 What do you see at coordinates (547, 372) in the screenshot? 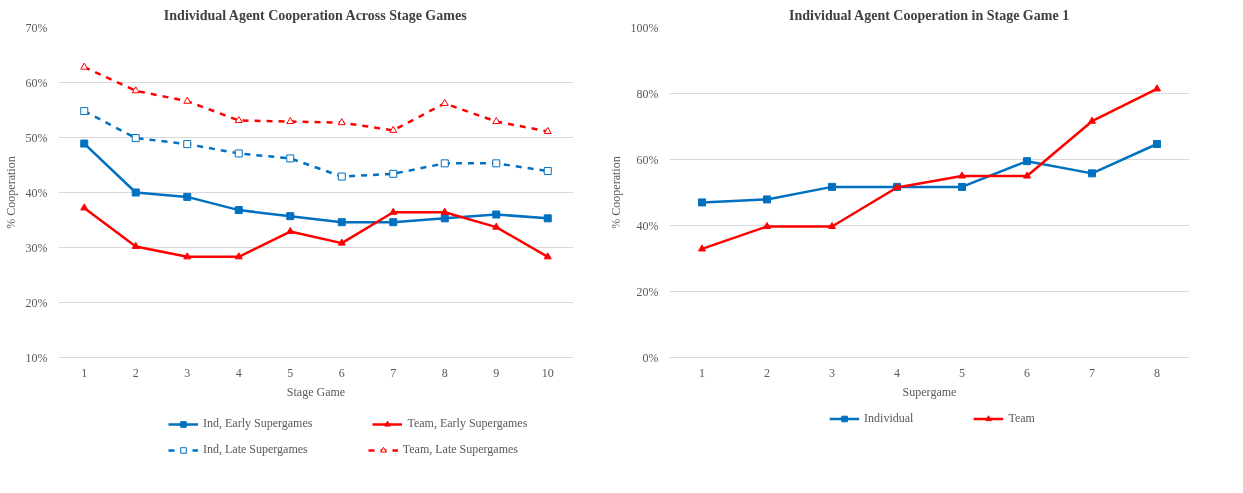
I see `x-tick-label: 10` at bounding box center [547, 372].